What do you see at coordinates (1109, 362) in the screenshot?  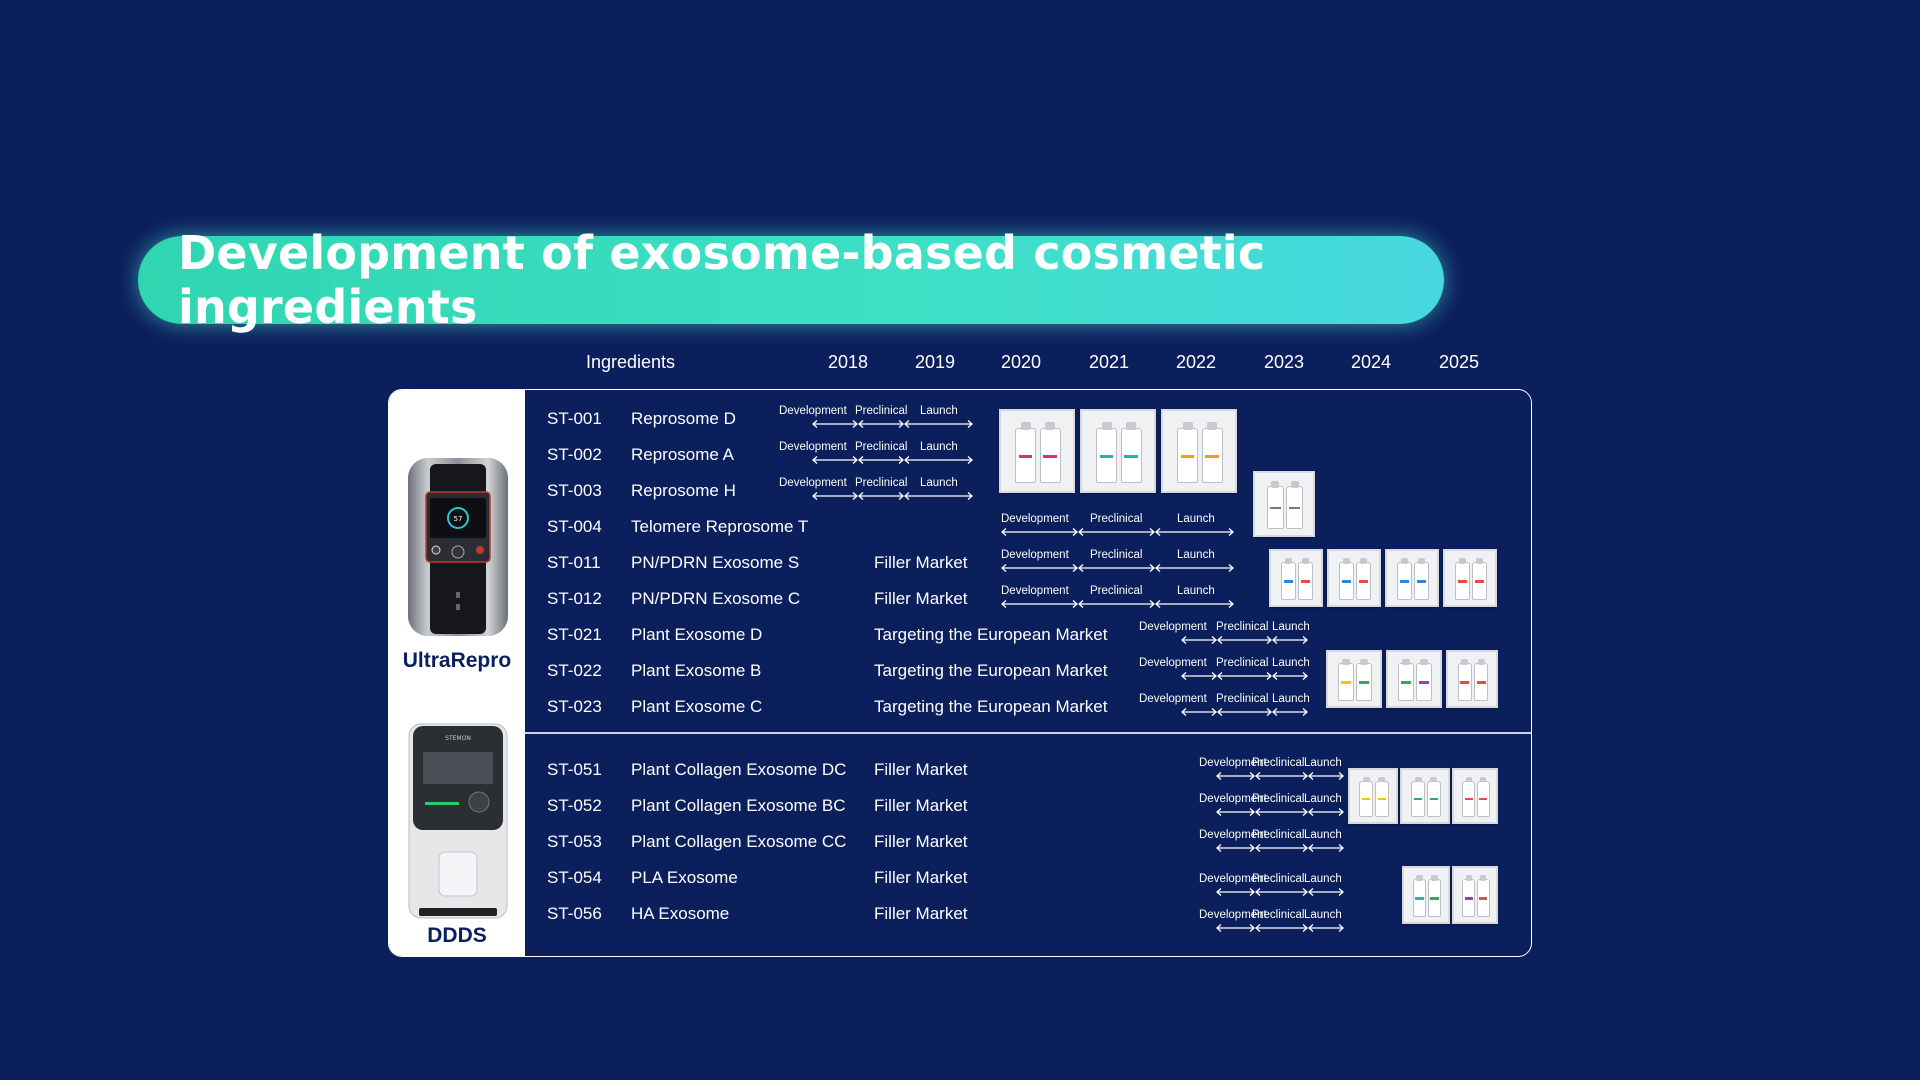 I see `year-2021: 2021` at bounding box center [1109, 362].